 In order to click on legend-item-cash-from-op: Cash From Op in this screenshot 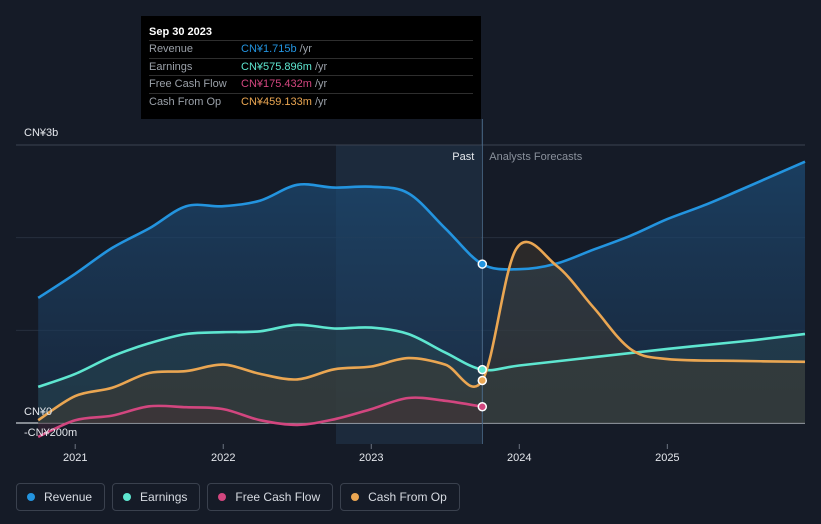, I will do `click(400, 497)`.